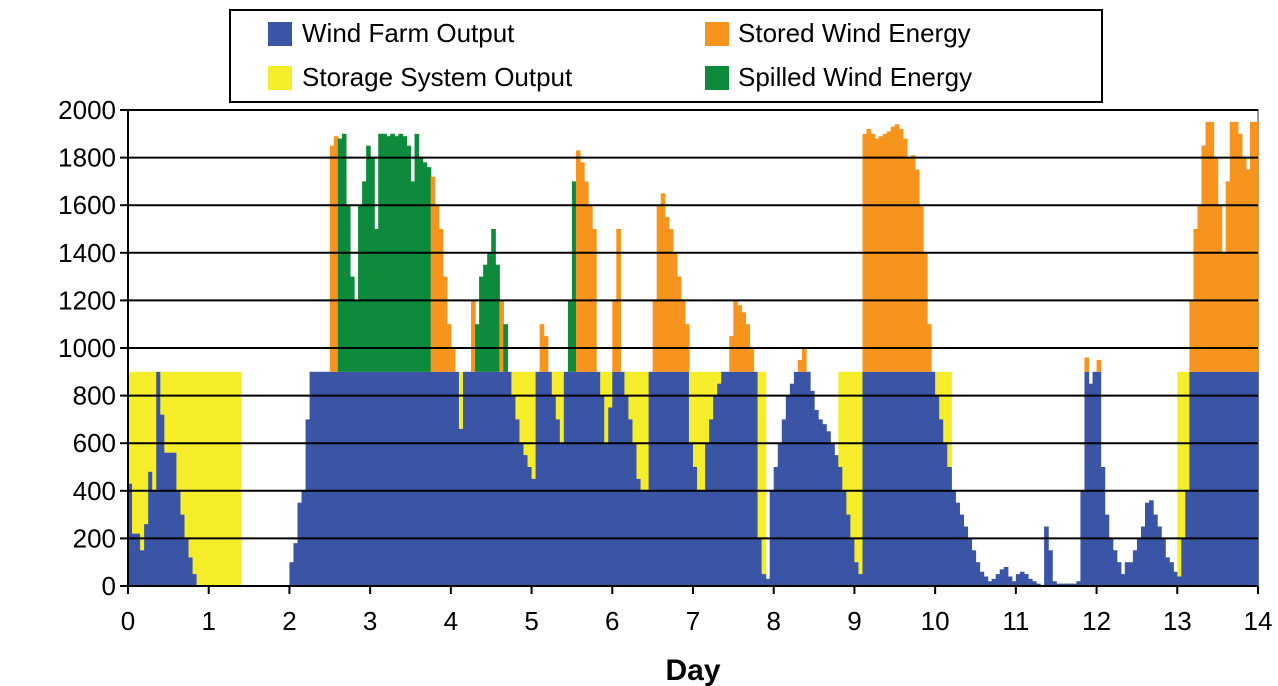 This screenshot has height=686, width=1278. Describe the element at coordinates (94, 396) in the screenshot. I see `y-tick-label: 800` at that location.